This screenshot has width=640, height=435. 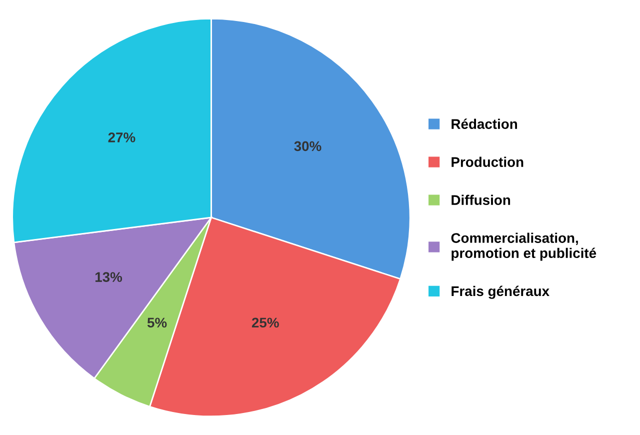 What do you see at coordinates (523, 246) in the screenshot?
I see `legend-label: Commercialisation, promotion et publicité` at bounding box center [523, 246].